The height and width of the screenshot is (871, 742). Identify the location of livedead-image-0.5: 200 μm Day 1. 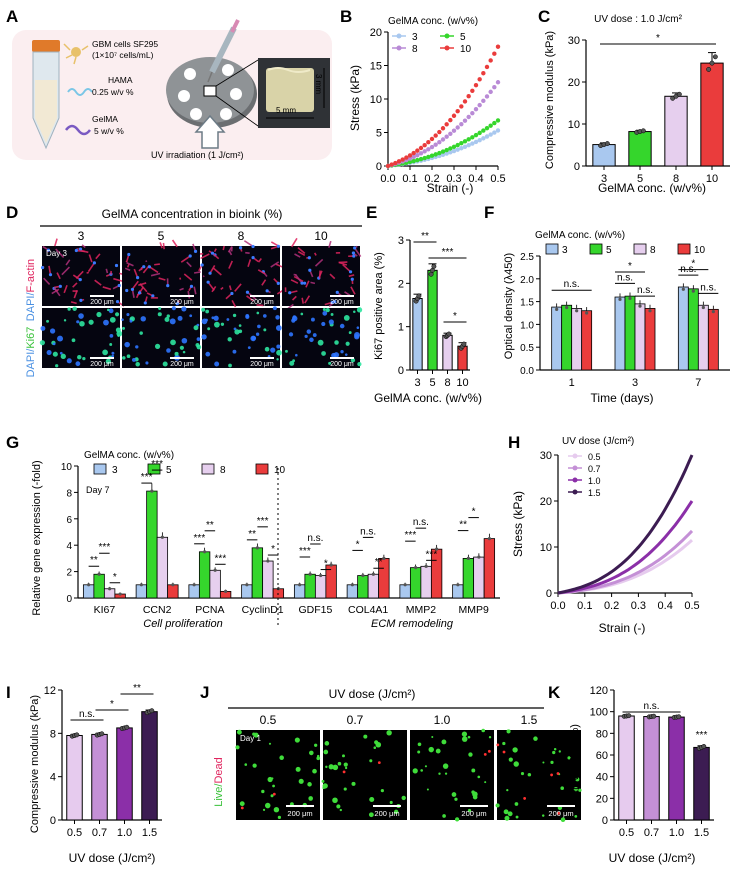
(278, 774).